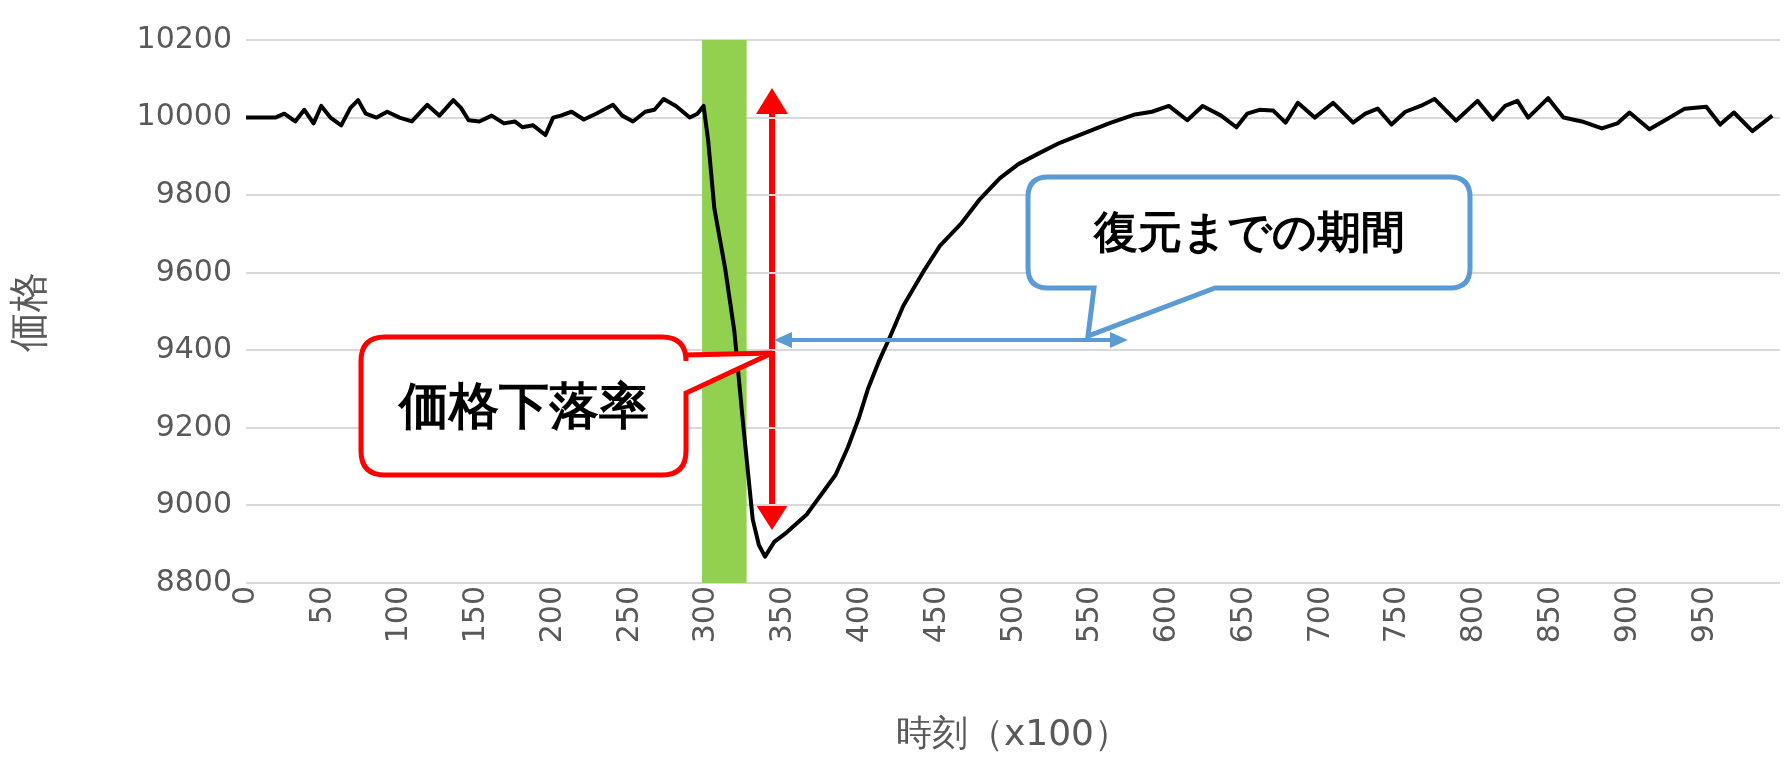 The width and height of the screenshot is (1788, 765). I want to click on x-tick-label: 100, so click(397, 615).